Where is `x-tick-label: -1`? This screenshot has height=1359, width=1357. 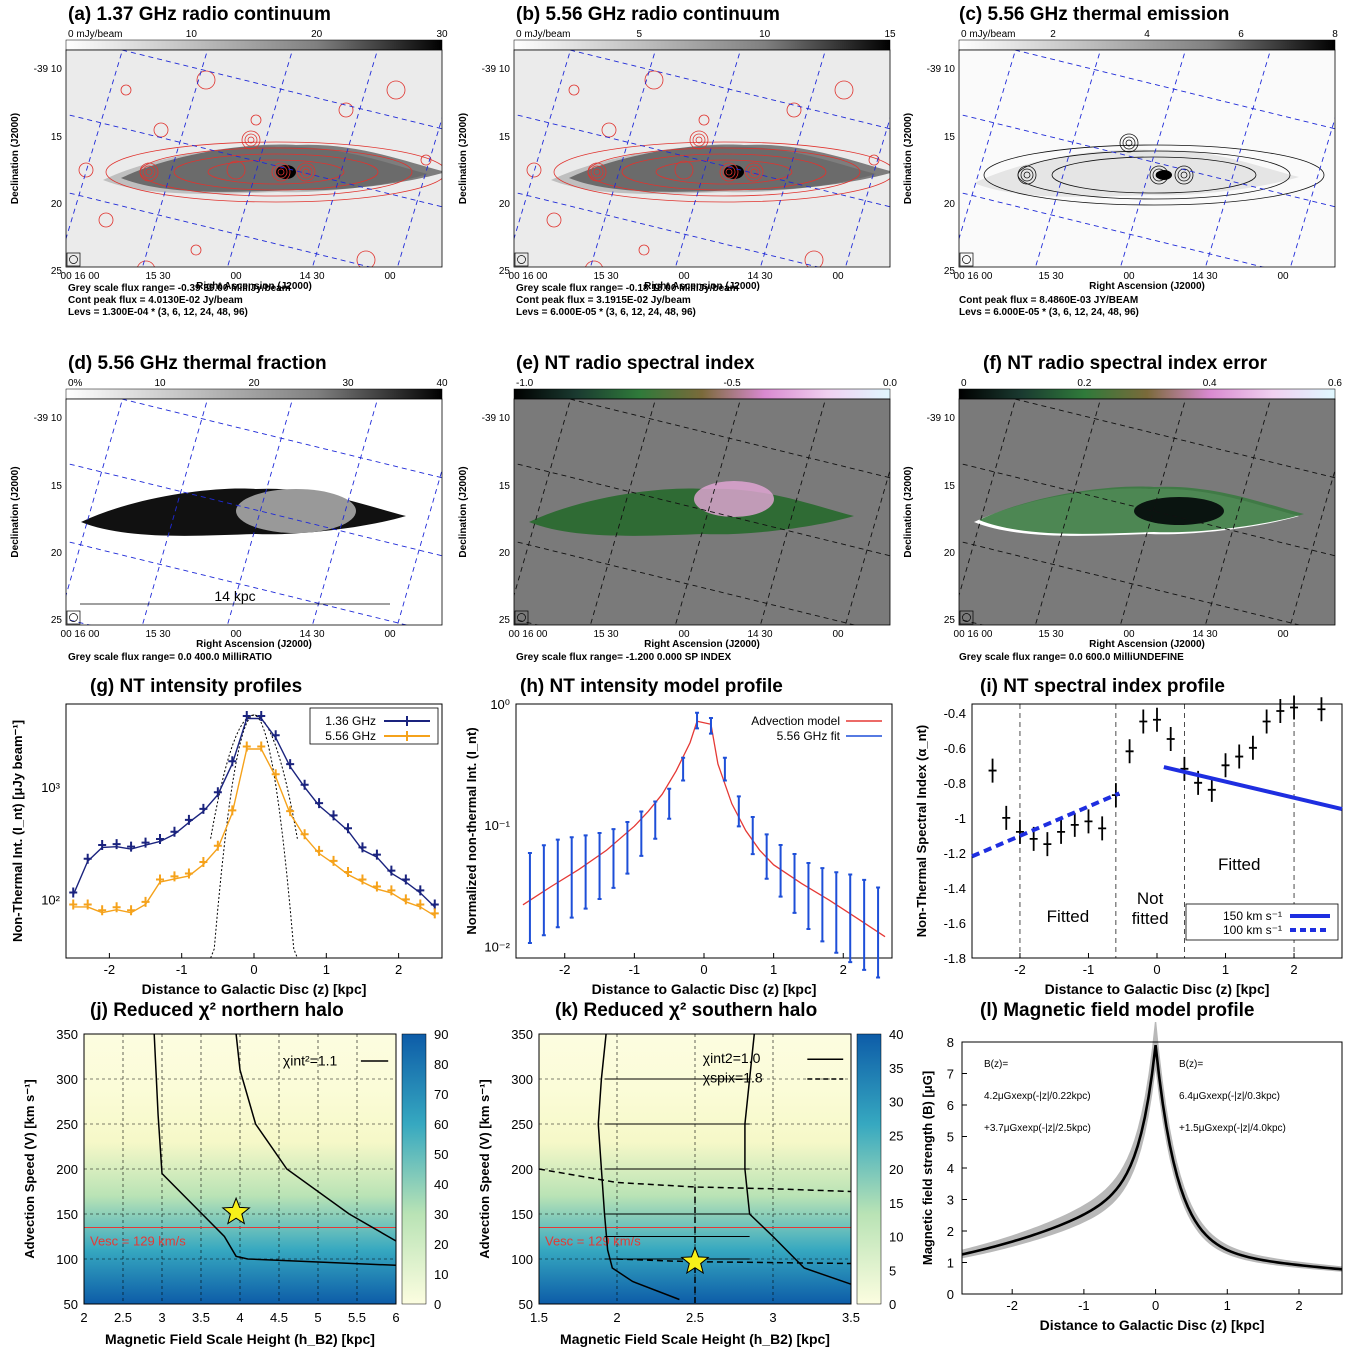 x-tick-label: -1 is located at coordinates (635, 969).